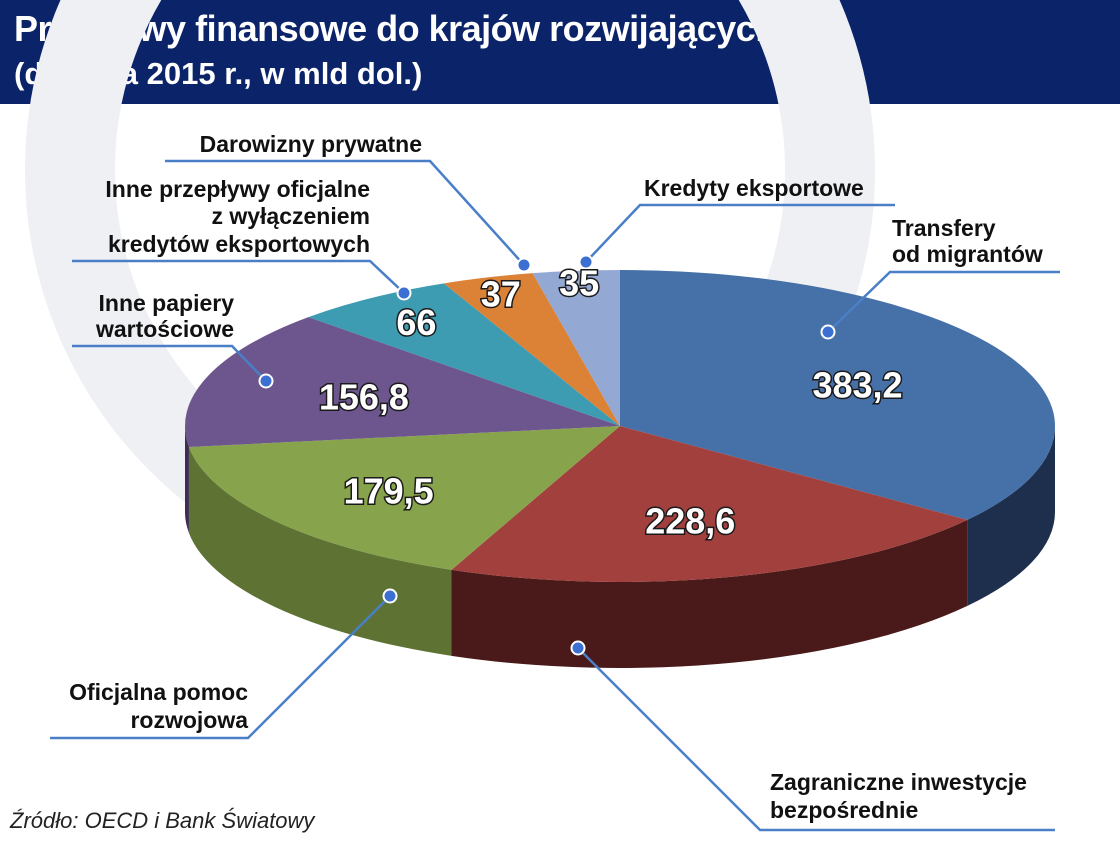 The width and height of the screenshot is (1120, 861). I want to click on pie-side-zagraniczne-inwestycje-bezposrednie, so click(709, 594).